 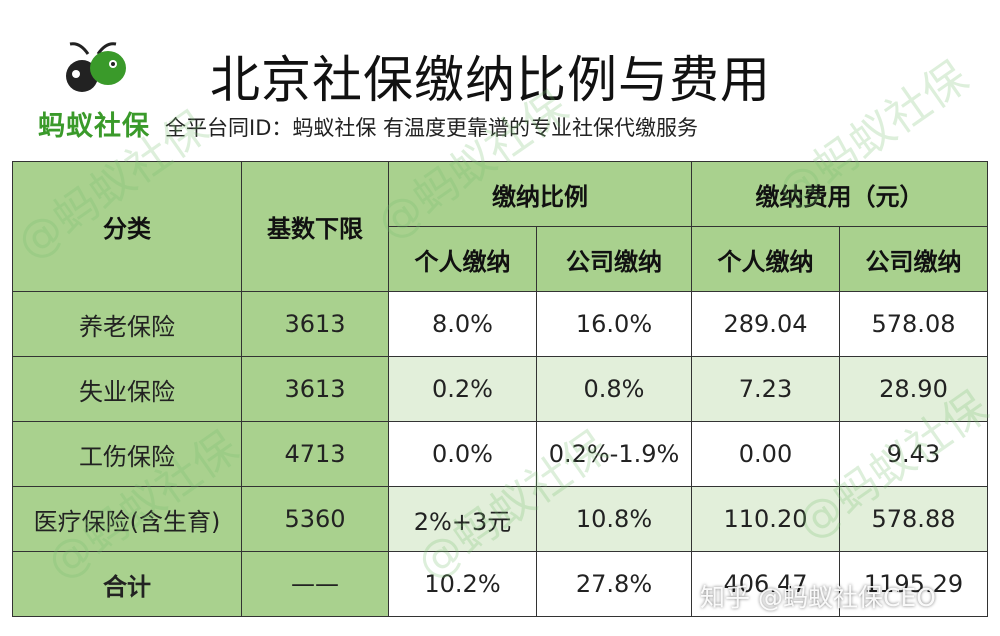 I want to click on header-fee-group: 缴纳费用（元）, so click(x=839, y=194).